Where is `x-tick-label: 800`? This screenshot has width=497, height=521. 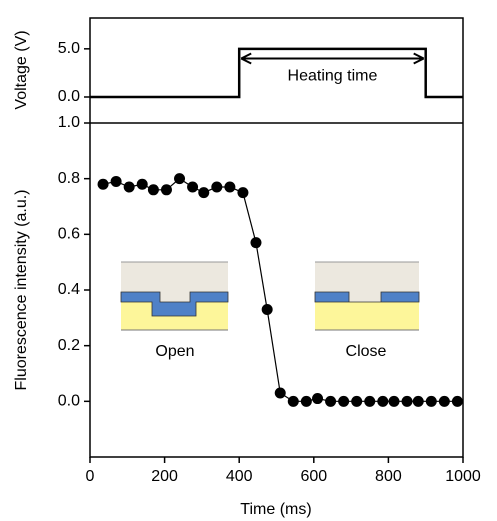
x-tick-label: 800 is located at coordinates (388, 476).